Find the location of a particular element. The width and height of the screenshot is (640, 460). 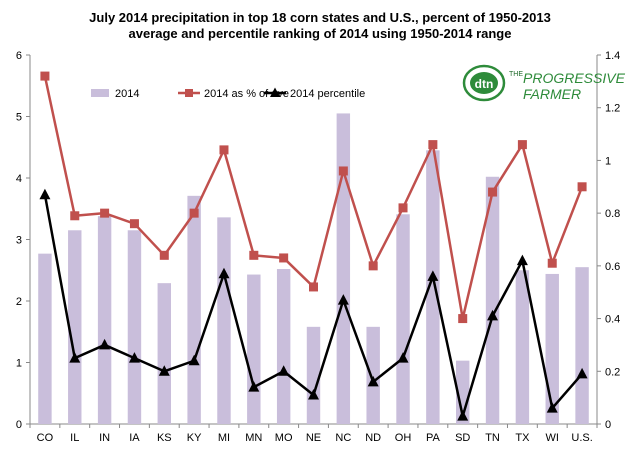

legend-label: 2014 percentile is located at coordinates (327, 94).